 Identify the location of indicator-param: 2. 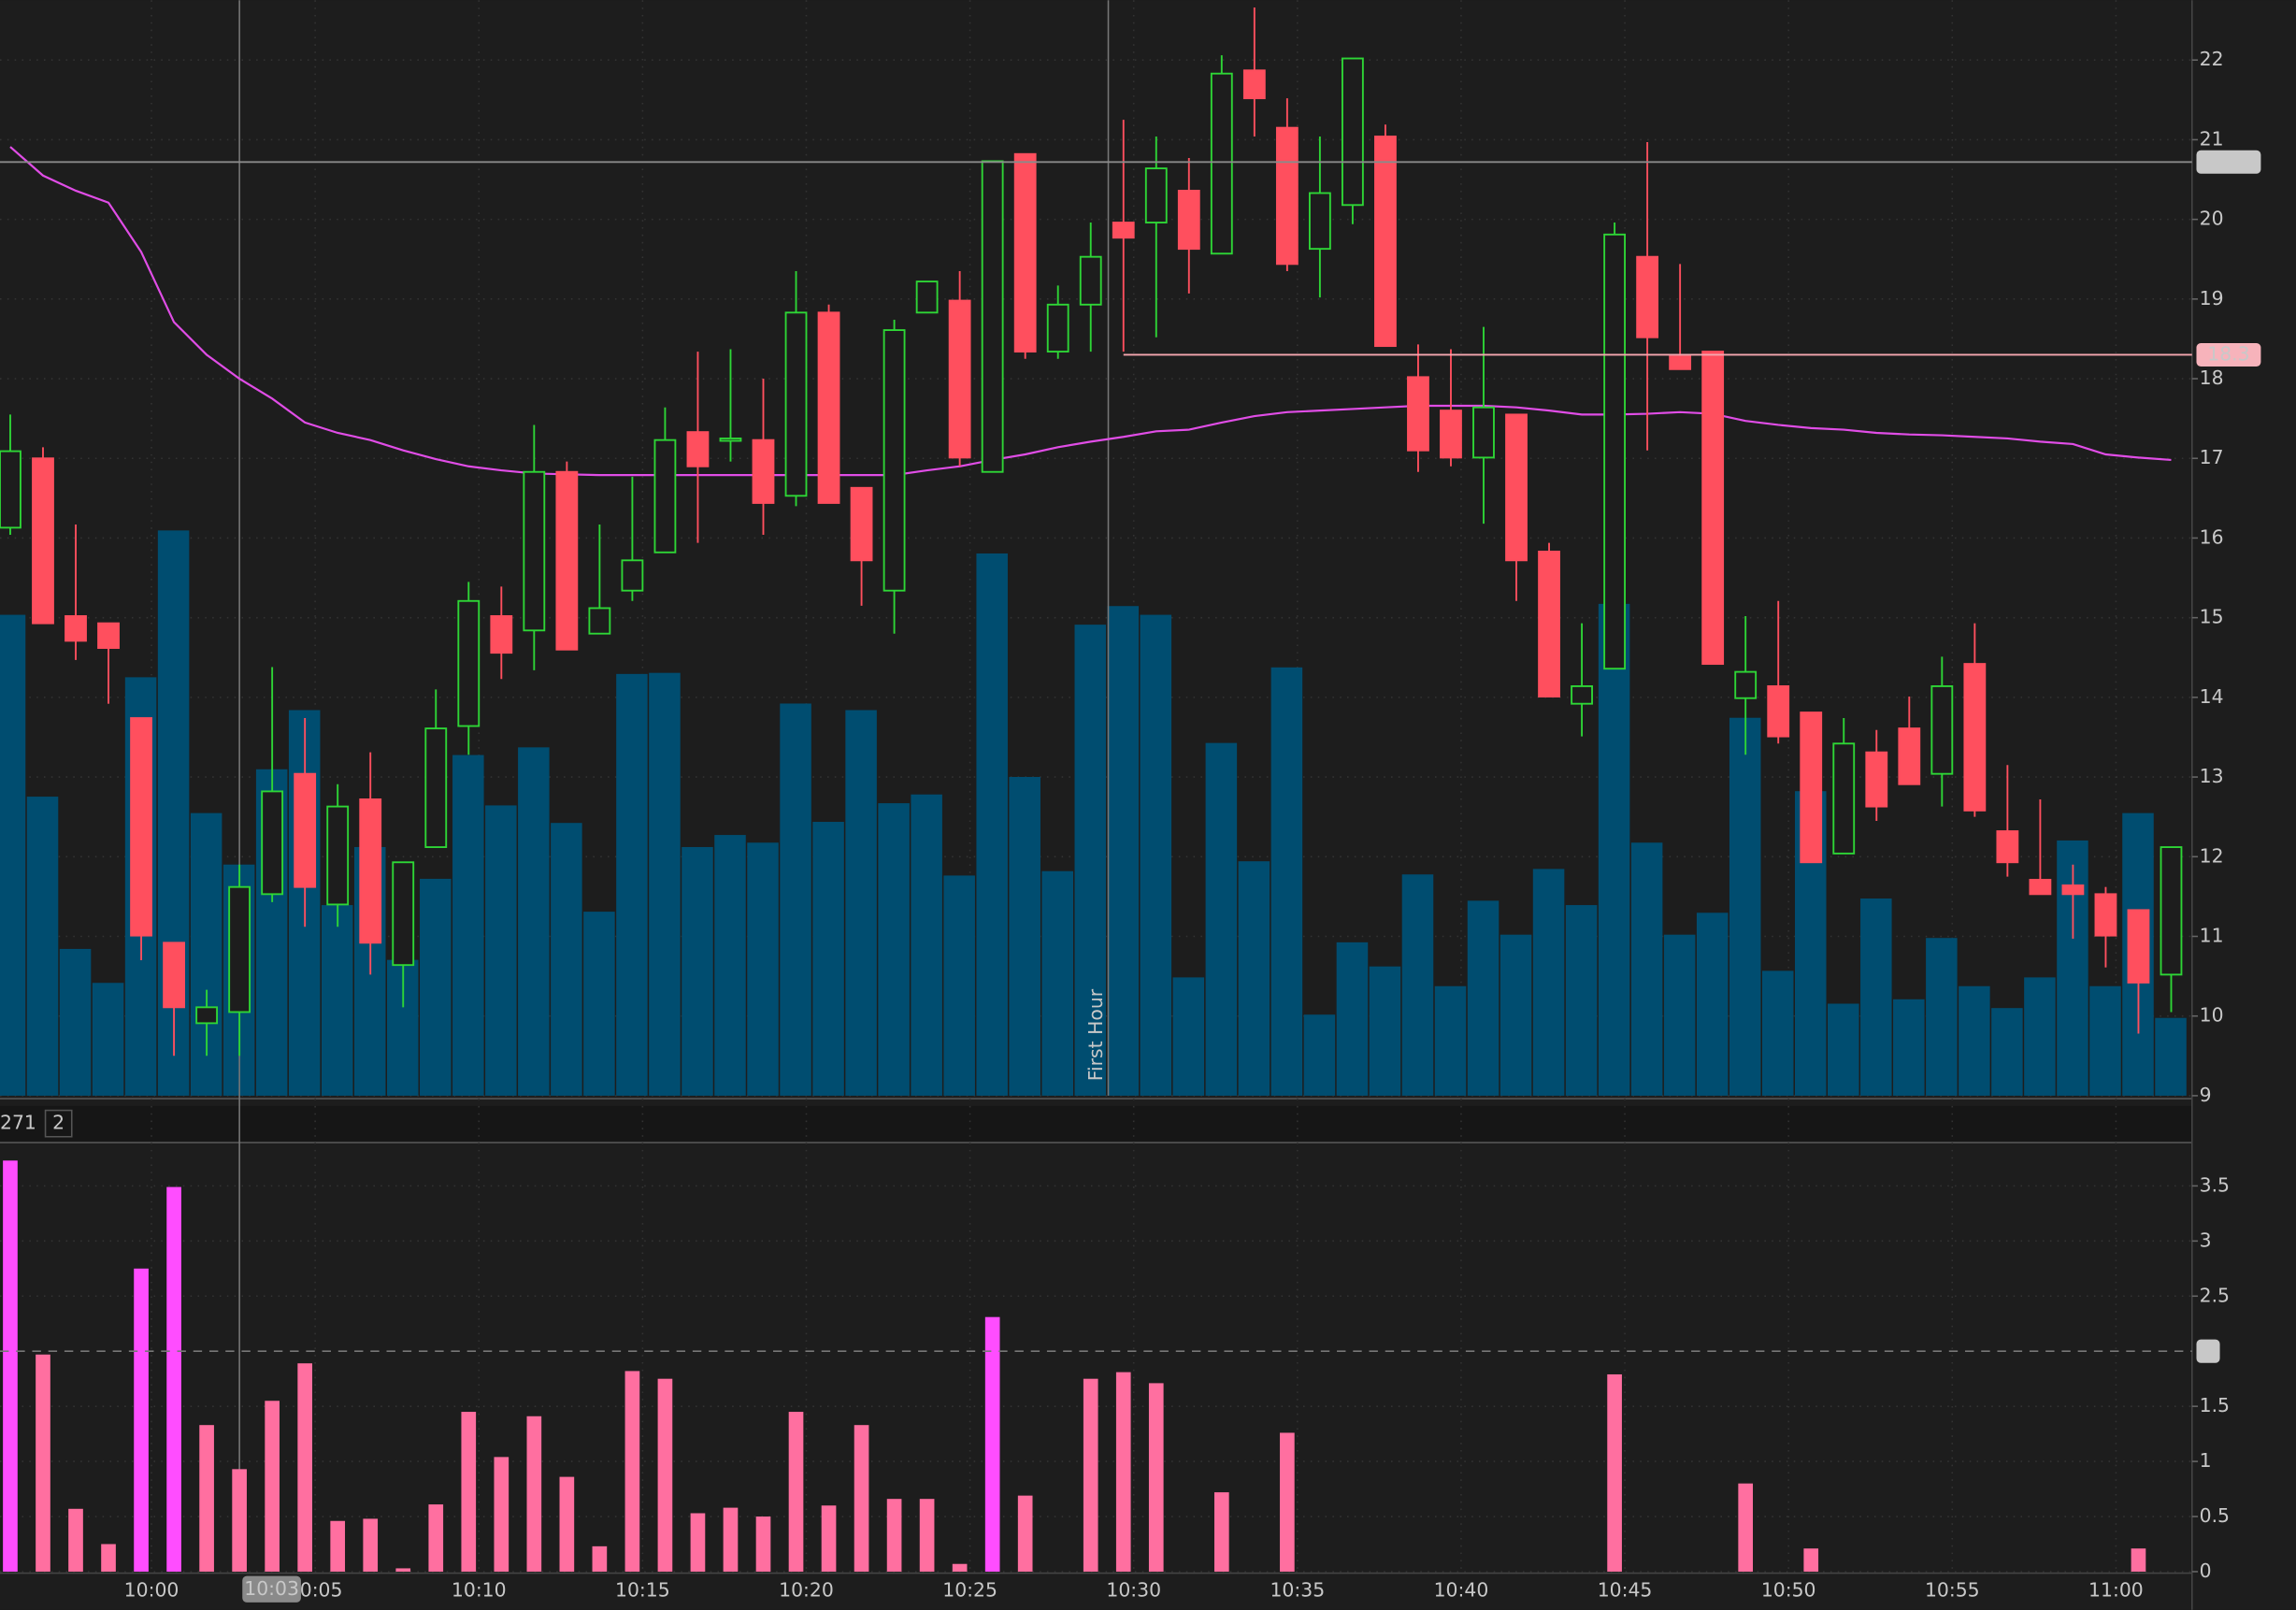
(58, 1123).